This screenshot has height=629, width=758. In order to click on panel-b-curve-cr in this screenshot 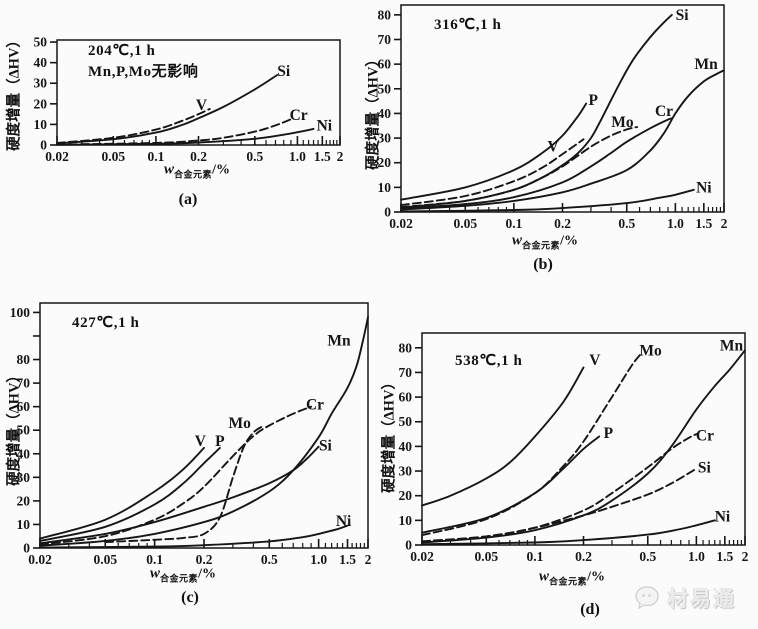, I will do `click(536, 163)`.